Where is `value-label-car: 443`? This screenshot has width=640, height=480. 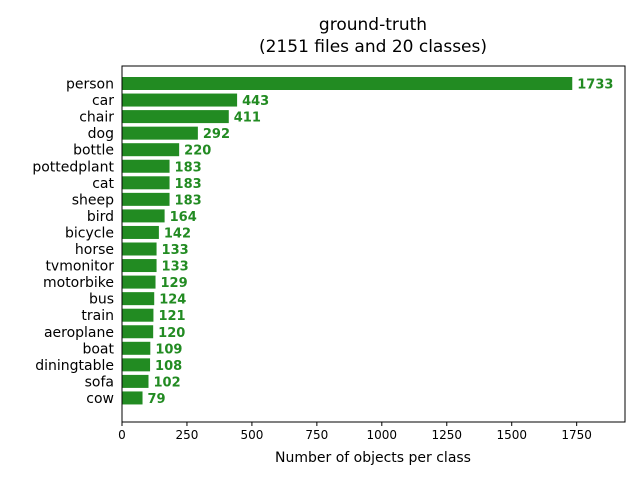
value-label-car: 443 is located at coordinates (255, 101).